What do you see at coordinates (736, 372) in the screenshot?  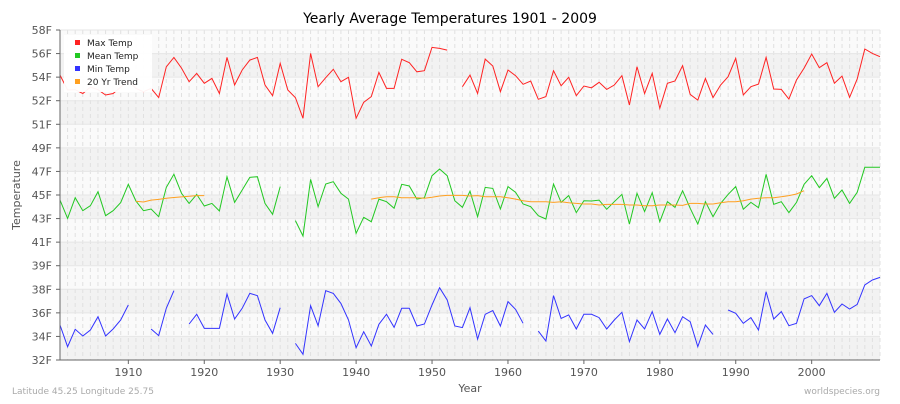 I see `x-tick-label: 1990` at bounding box center [736, 372].